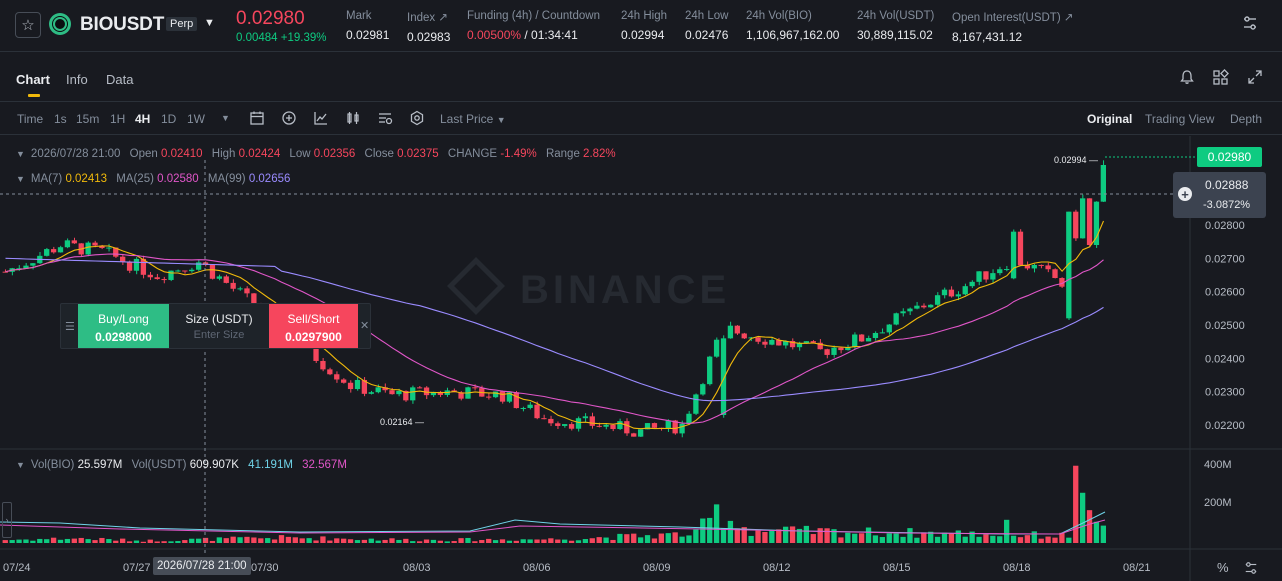  I want to click on view-trading-view: Trading View, so click(1180, 119).